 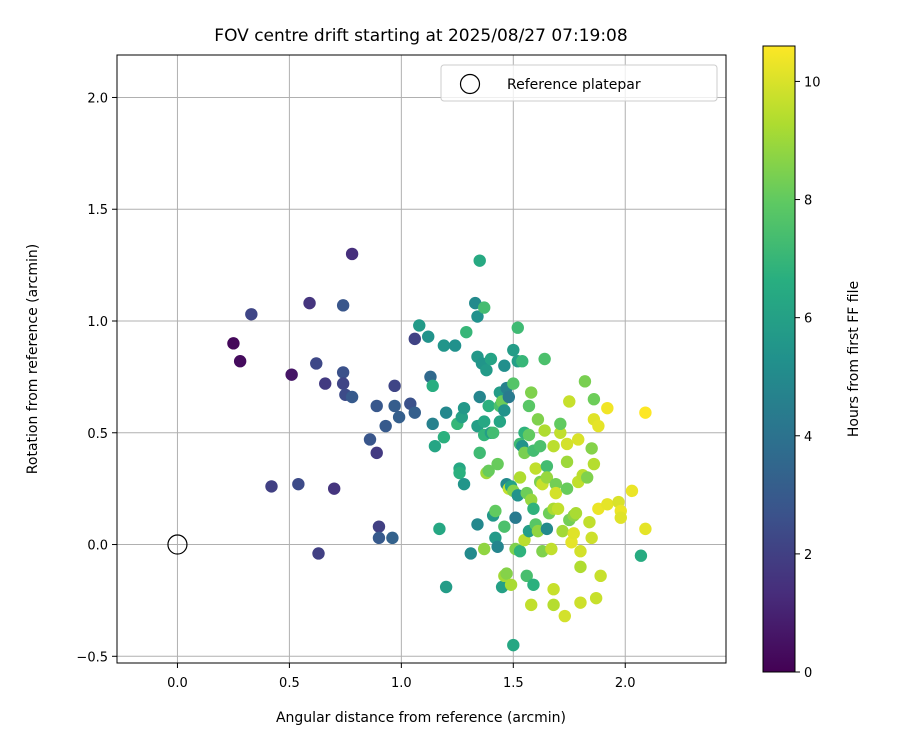 What do you see at coordinates (779, 359) in the screenshot?
I see `colorbar-gradient` at bounding box center [779, 359].